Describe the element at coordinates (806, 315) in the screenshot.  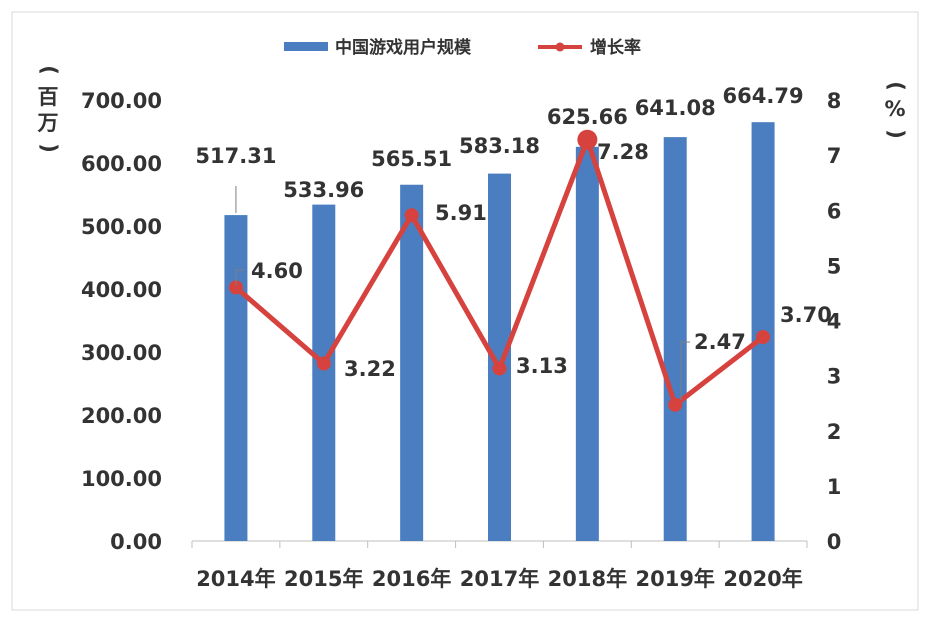
I see `growth-data-label: 3.70` at that location.